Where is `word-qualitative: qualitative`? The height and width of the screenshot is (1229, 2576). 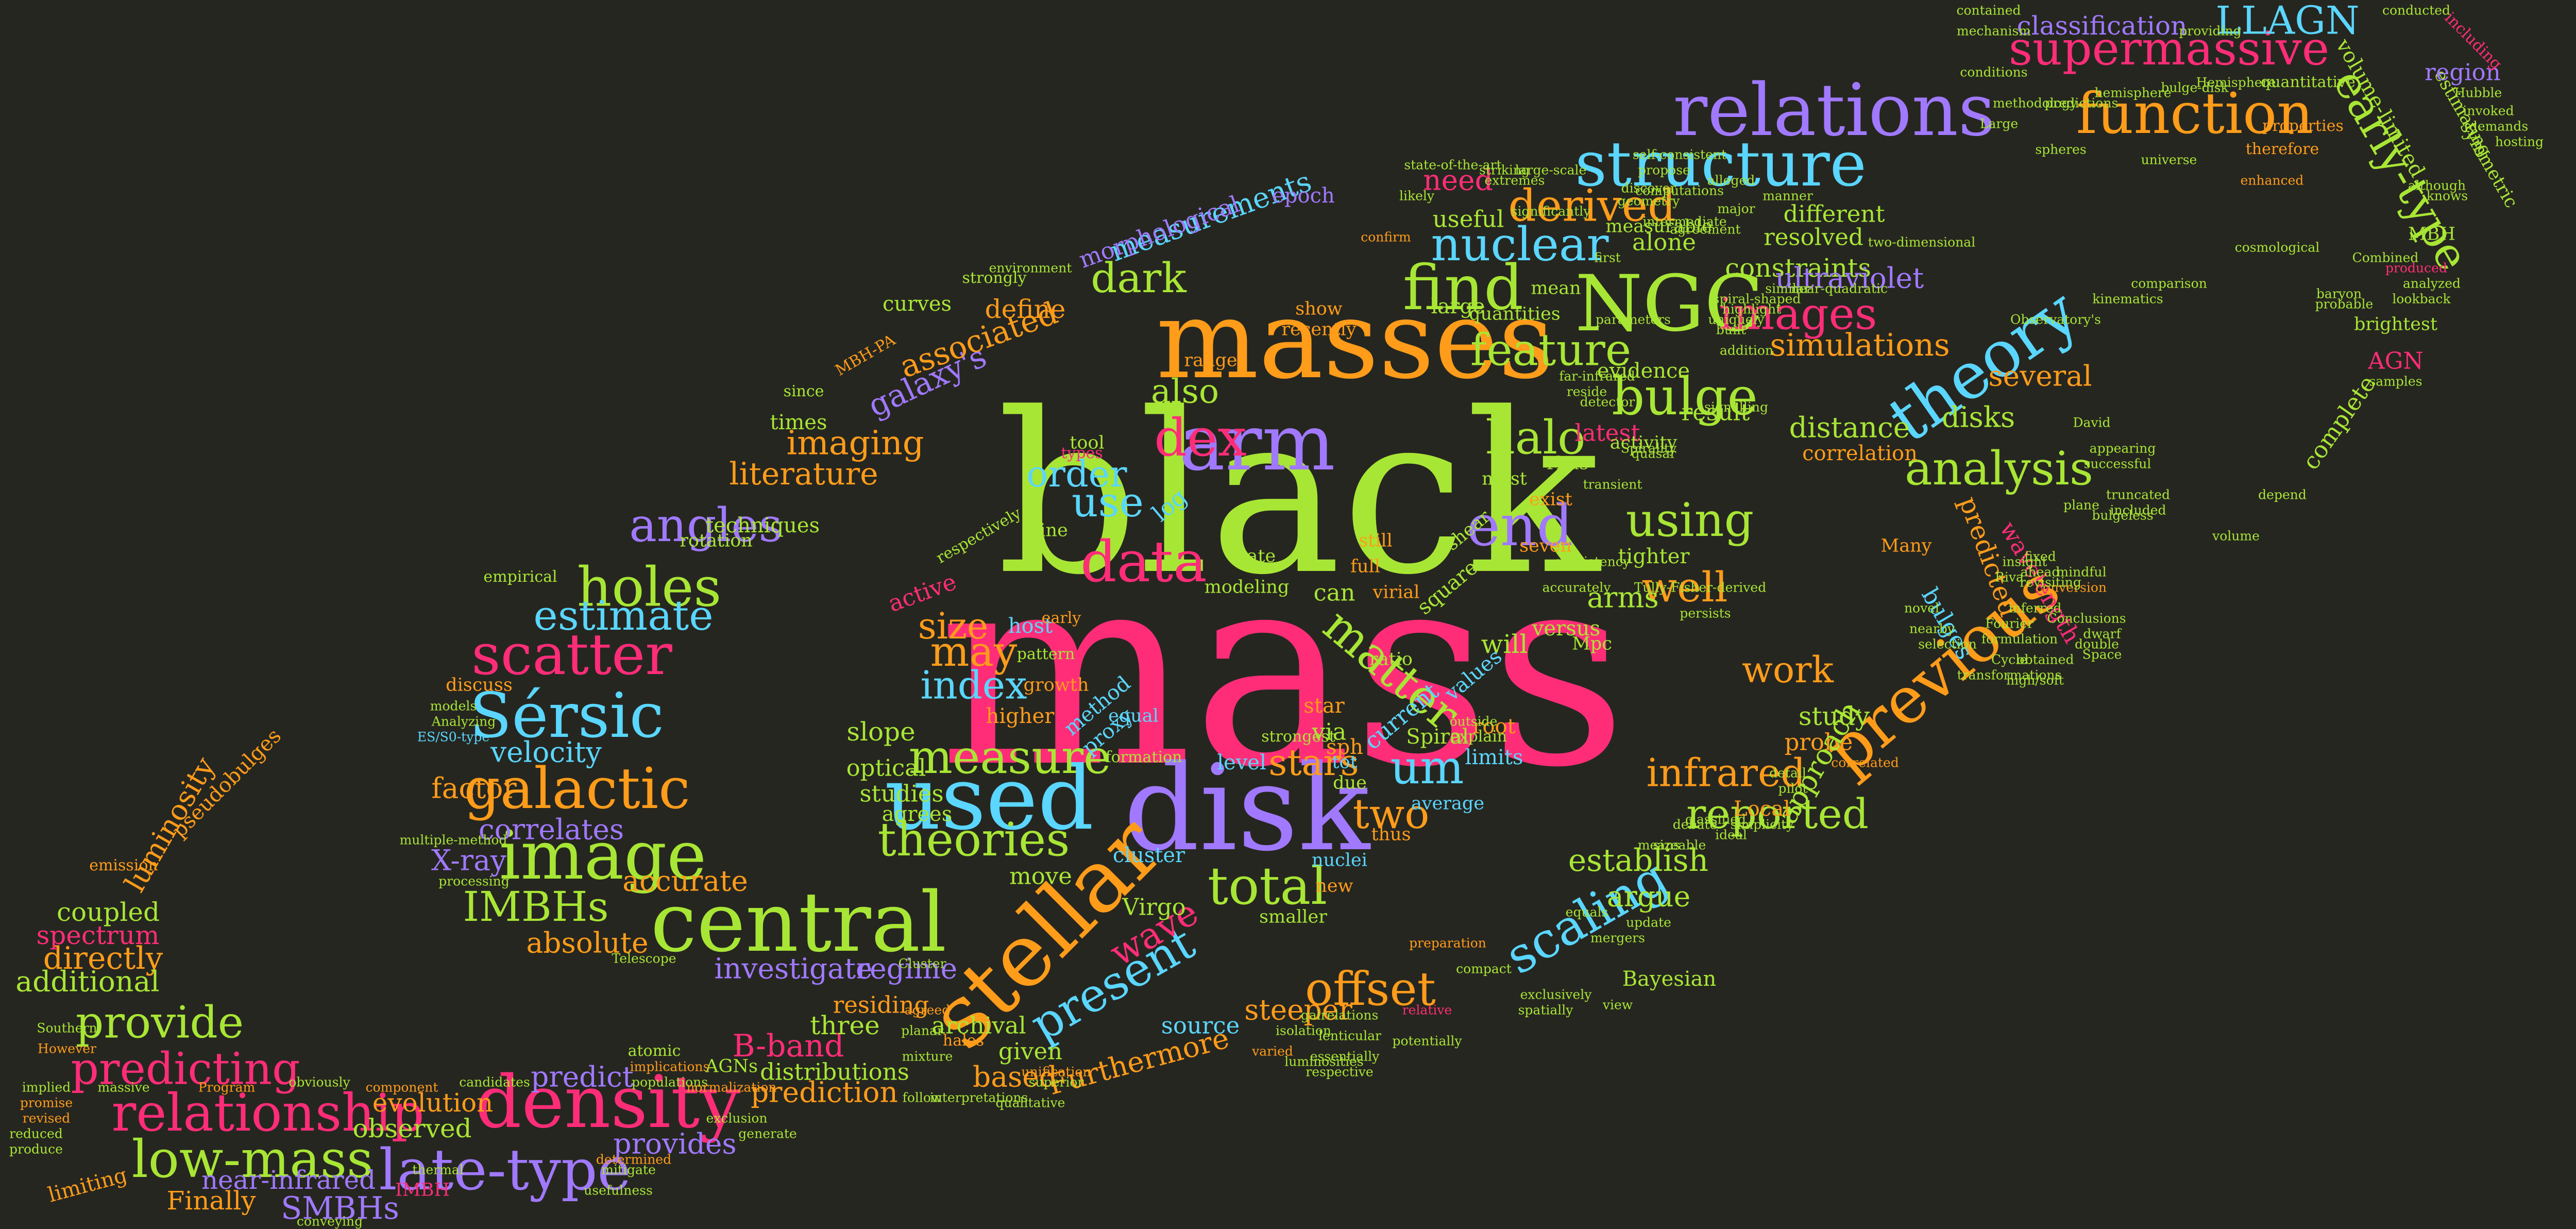 word-qualitative: qualitative is located at coordinates (1030, 1102).